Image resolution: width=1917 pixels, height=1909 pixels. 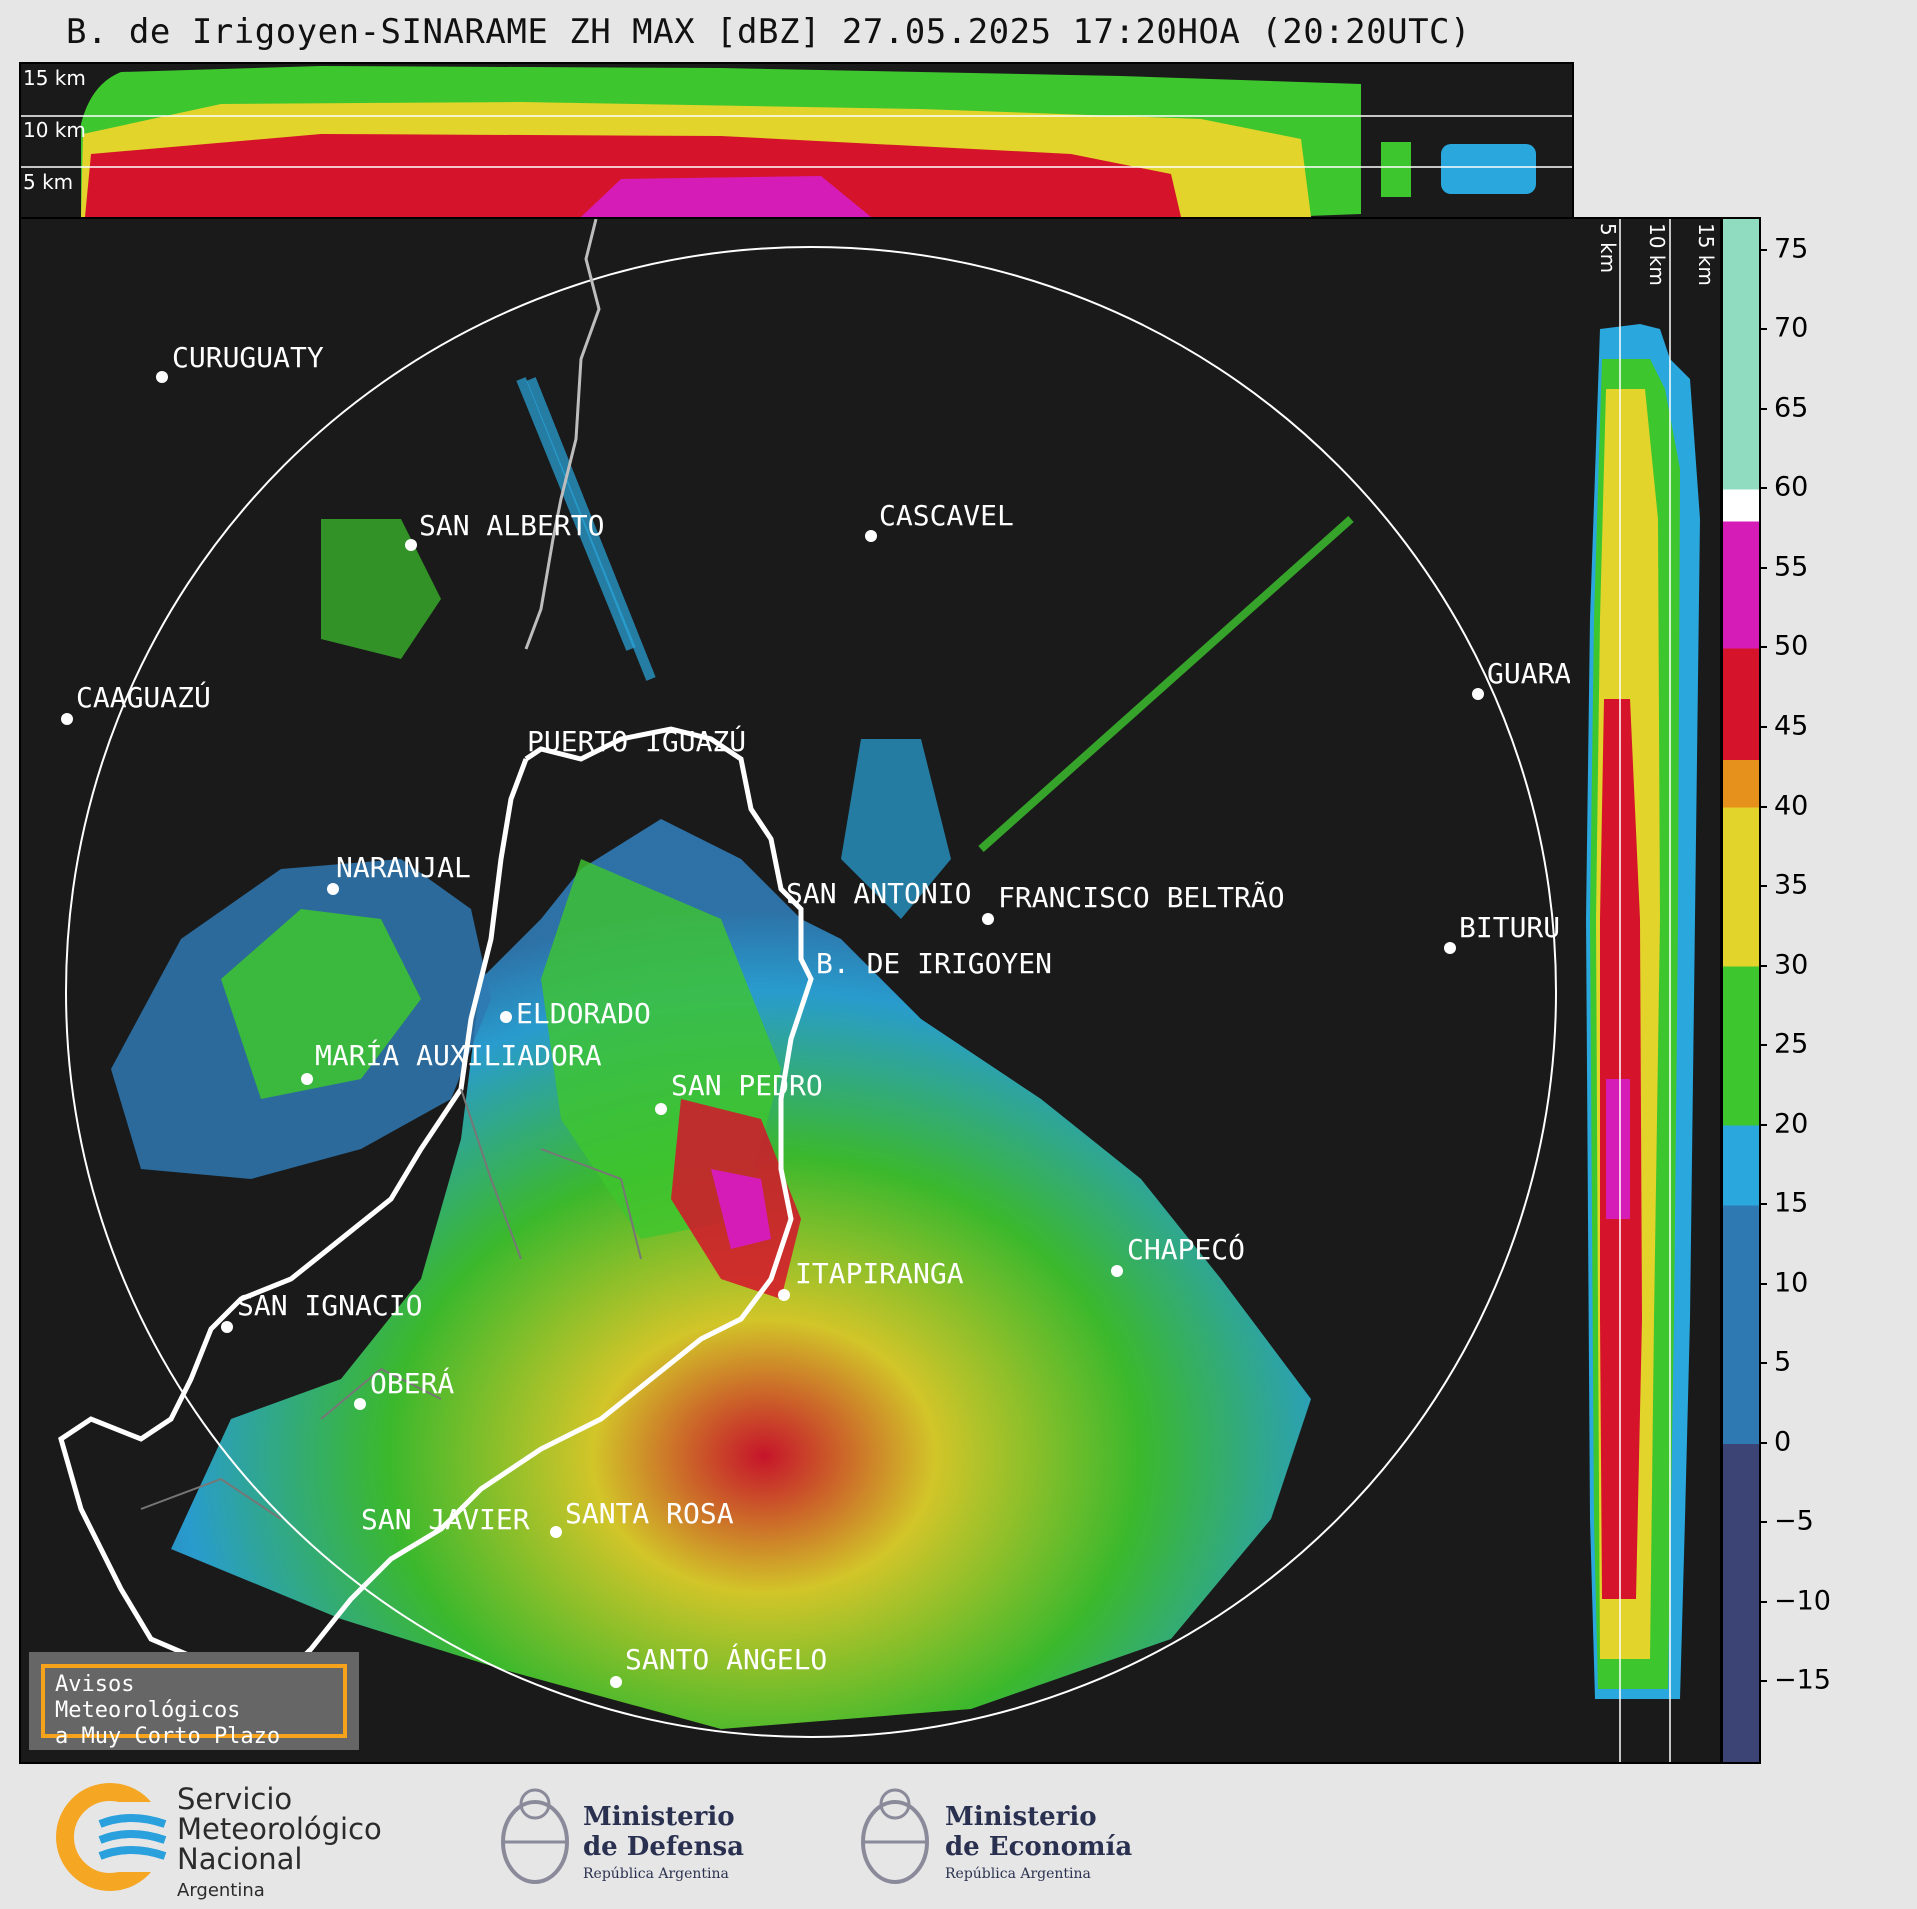 I want to click on precip-core-west, so click(x=321, y=1004).